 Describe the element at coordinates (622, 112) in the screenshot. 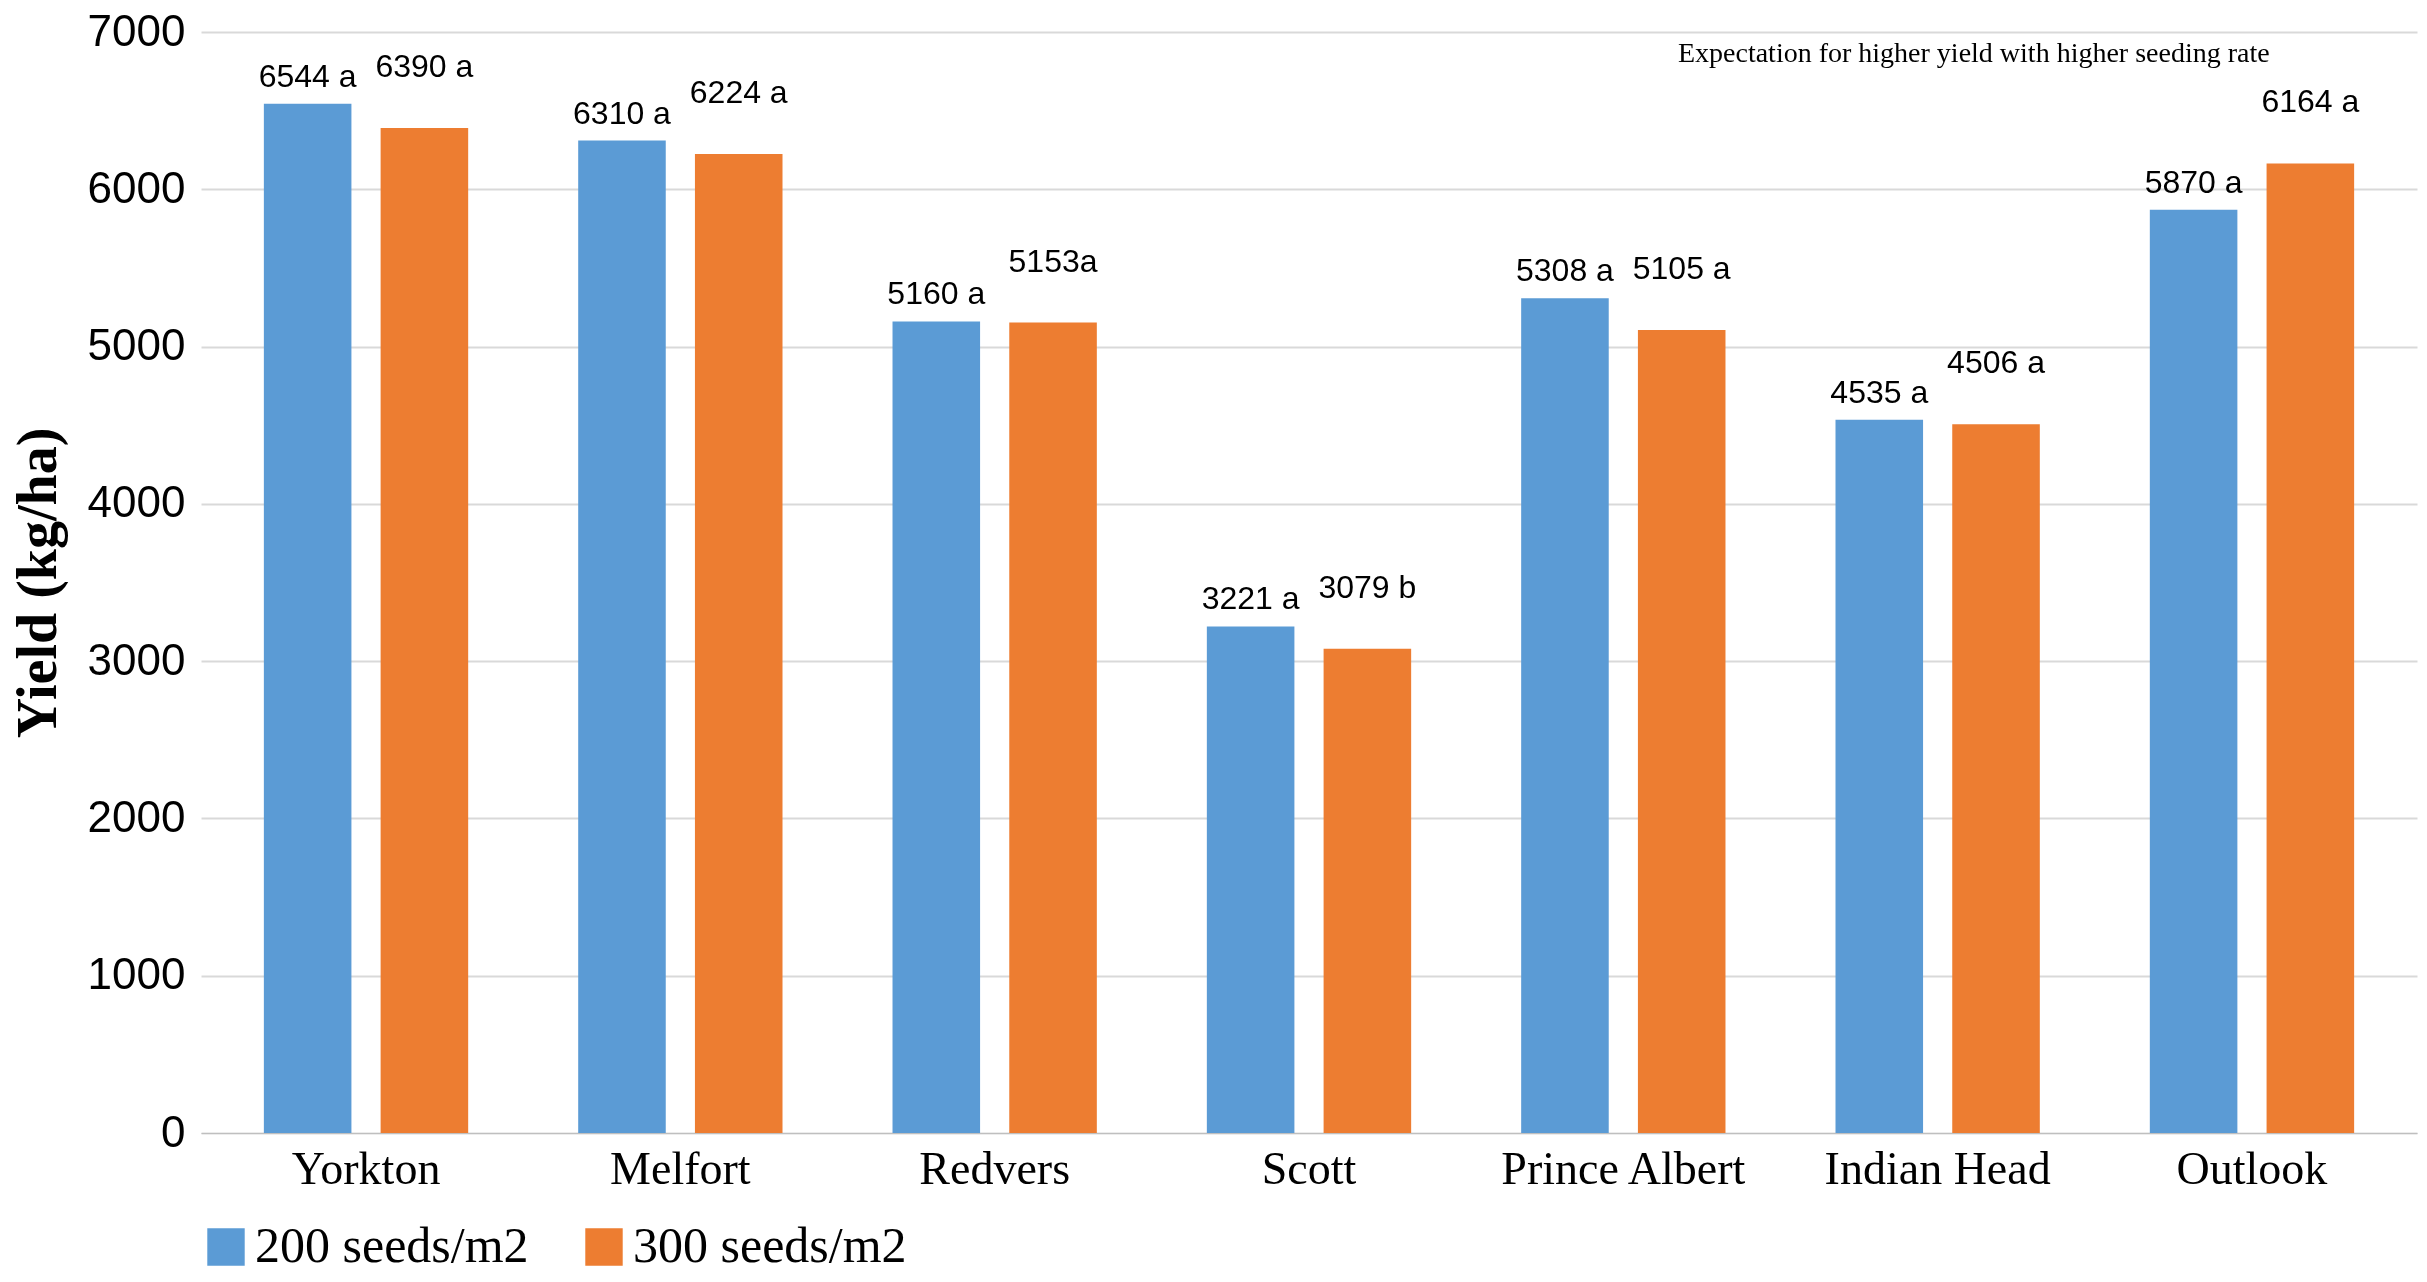

I see `data-label: 6310 a` at that location.